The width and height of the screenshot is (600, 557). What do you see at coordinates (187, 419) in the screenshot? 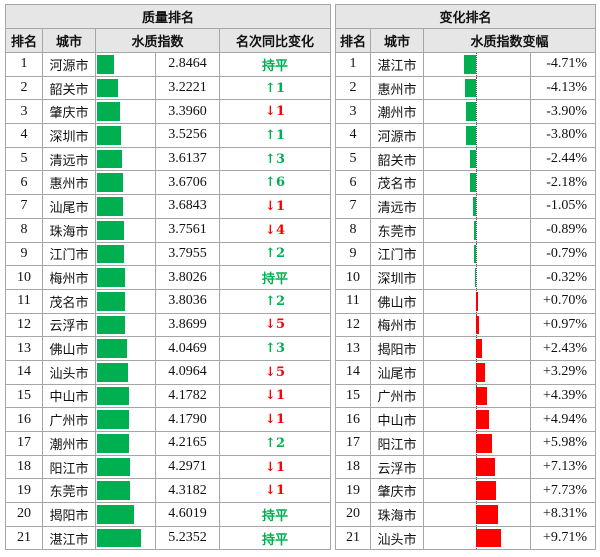
I see `index-value: 4.1790` at bounding box center [187, 419].